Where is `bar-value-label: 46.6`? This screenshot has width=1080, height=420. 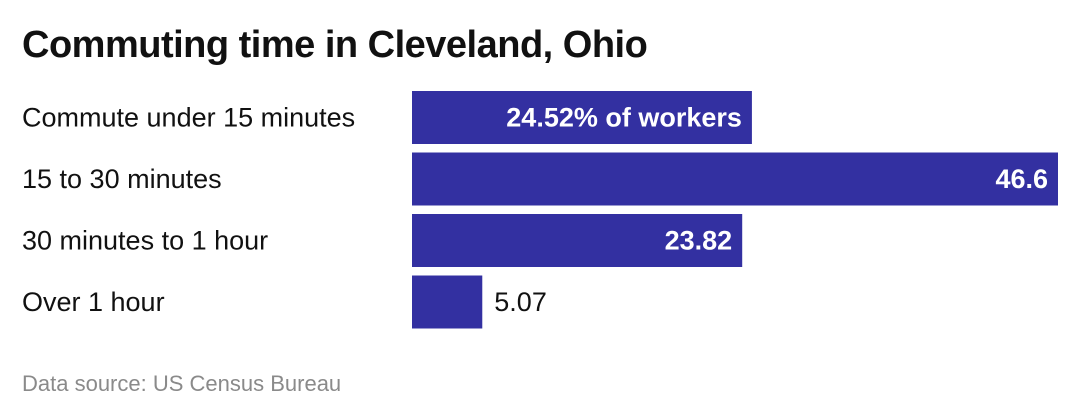
bar-value-label: 46.6 is located at coordinates (1021, 179).